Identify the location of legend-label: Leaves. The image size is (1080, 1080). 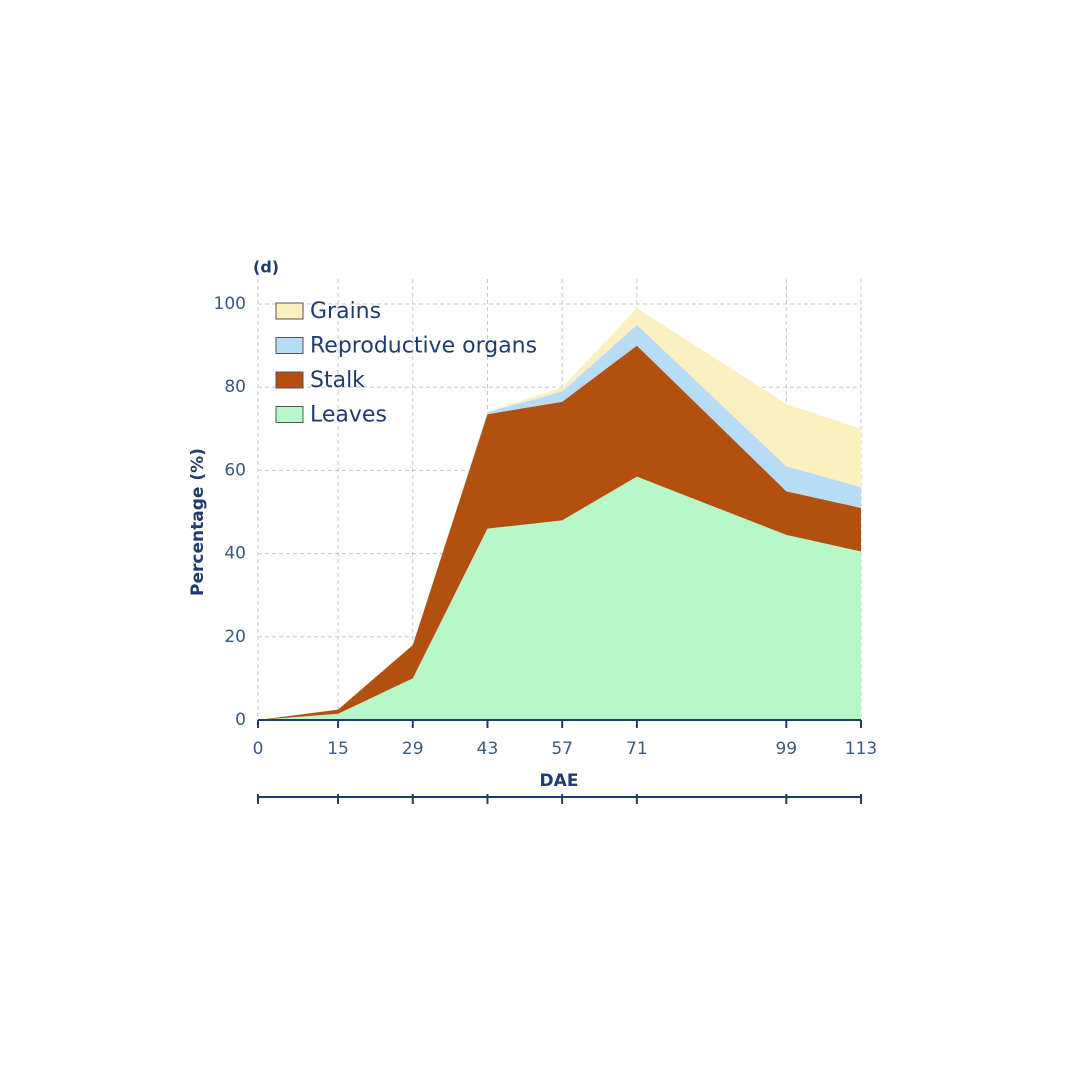
(348, 415).